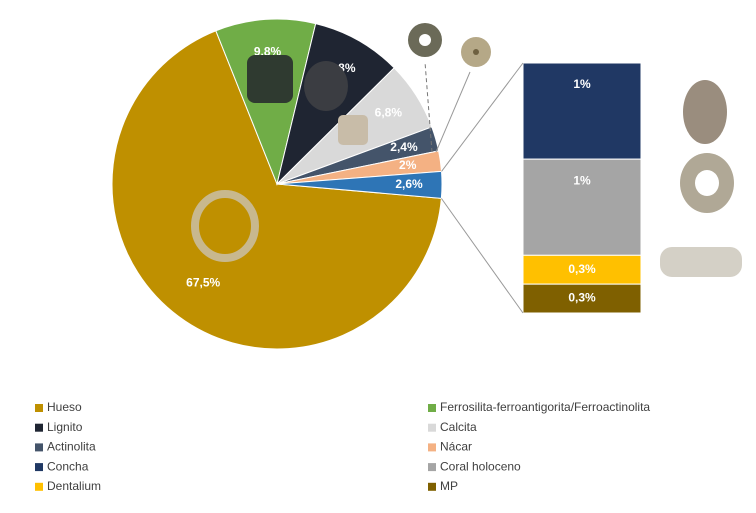 The width and height of the screenshot is (756, 513). I want to click on legend-label: Coral holoceno, so click(480, 466).